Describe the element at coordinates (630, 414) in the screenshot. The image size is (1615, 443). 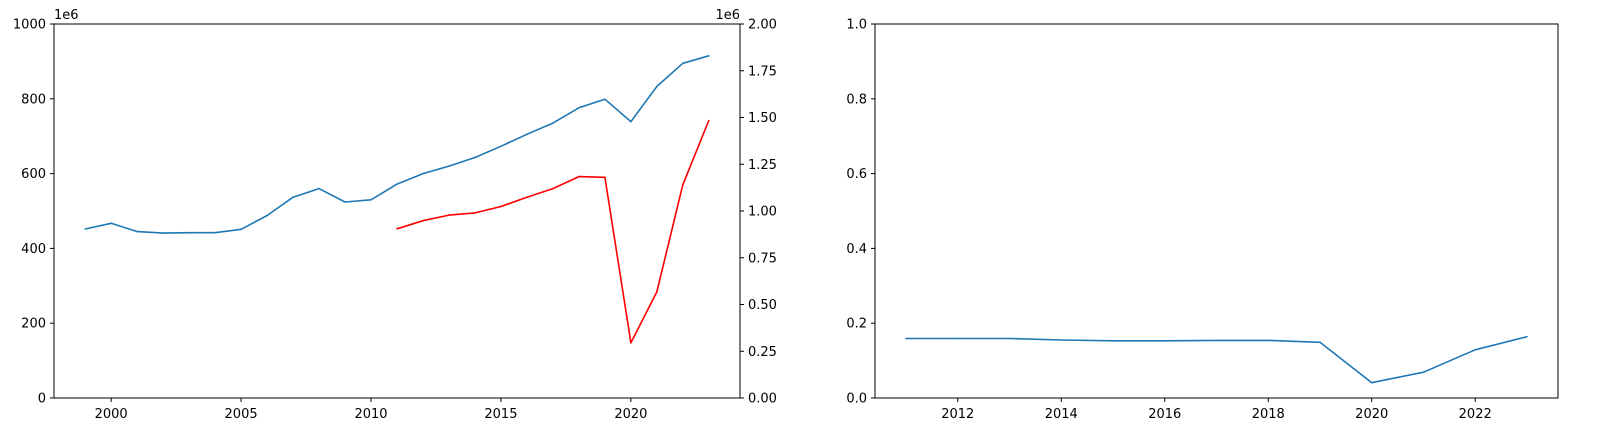
I see `left-x-tick-label: 2020` at that location.